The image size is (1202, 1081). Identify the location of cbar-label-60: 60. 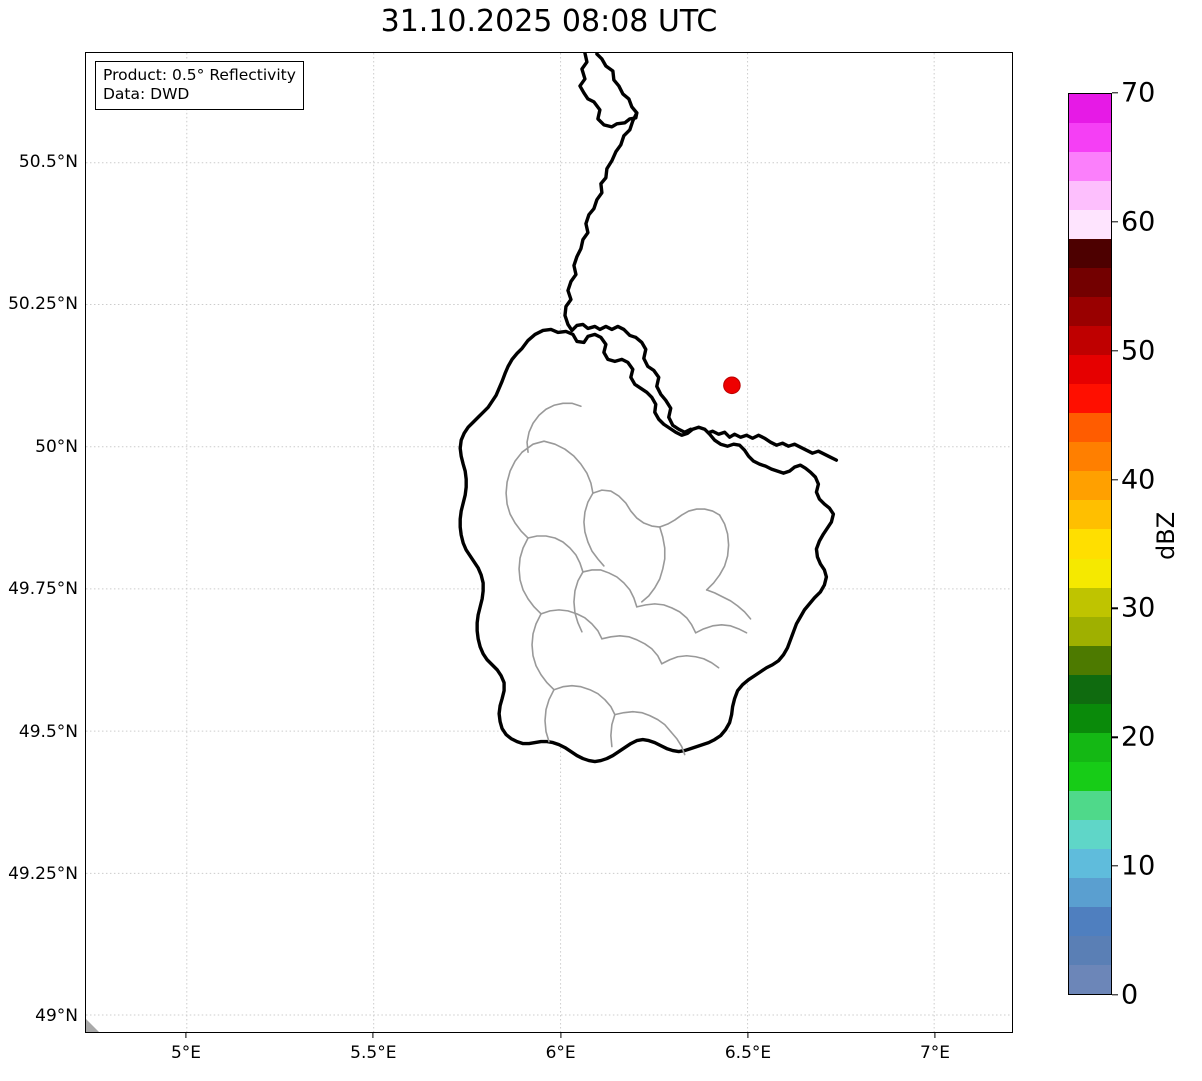
(1138, 222).